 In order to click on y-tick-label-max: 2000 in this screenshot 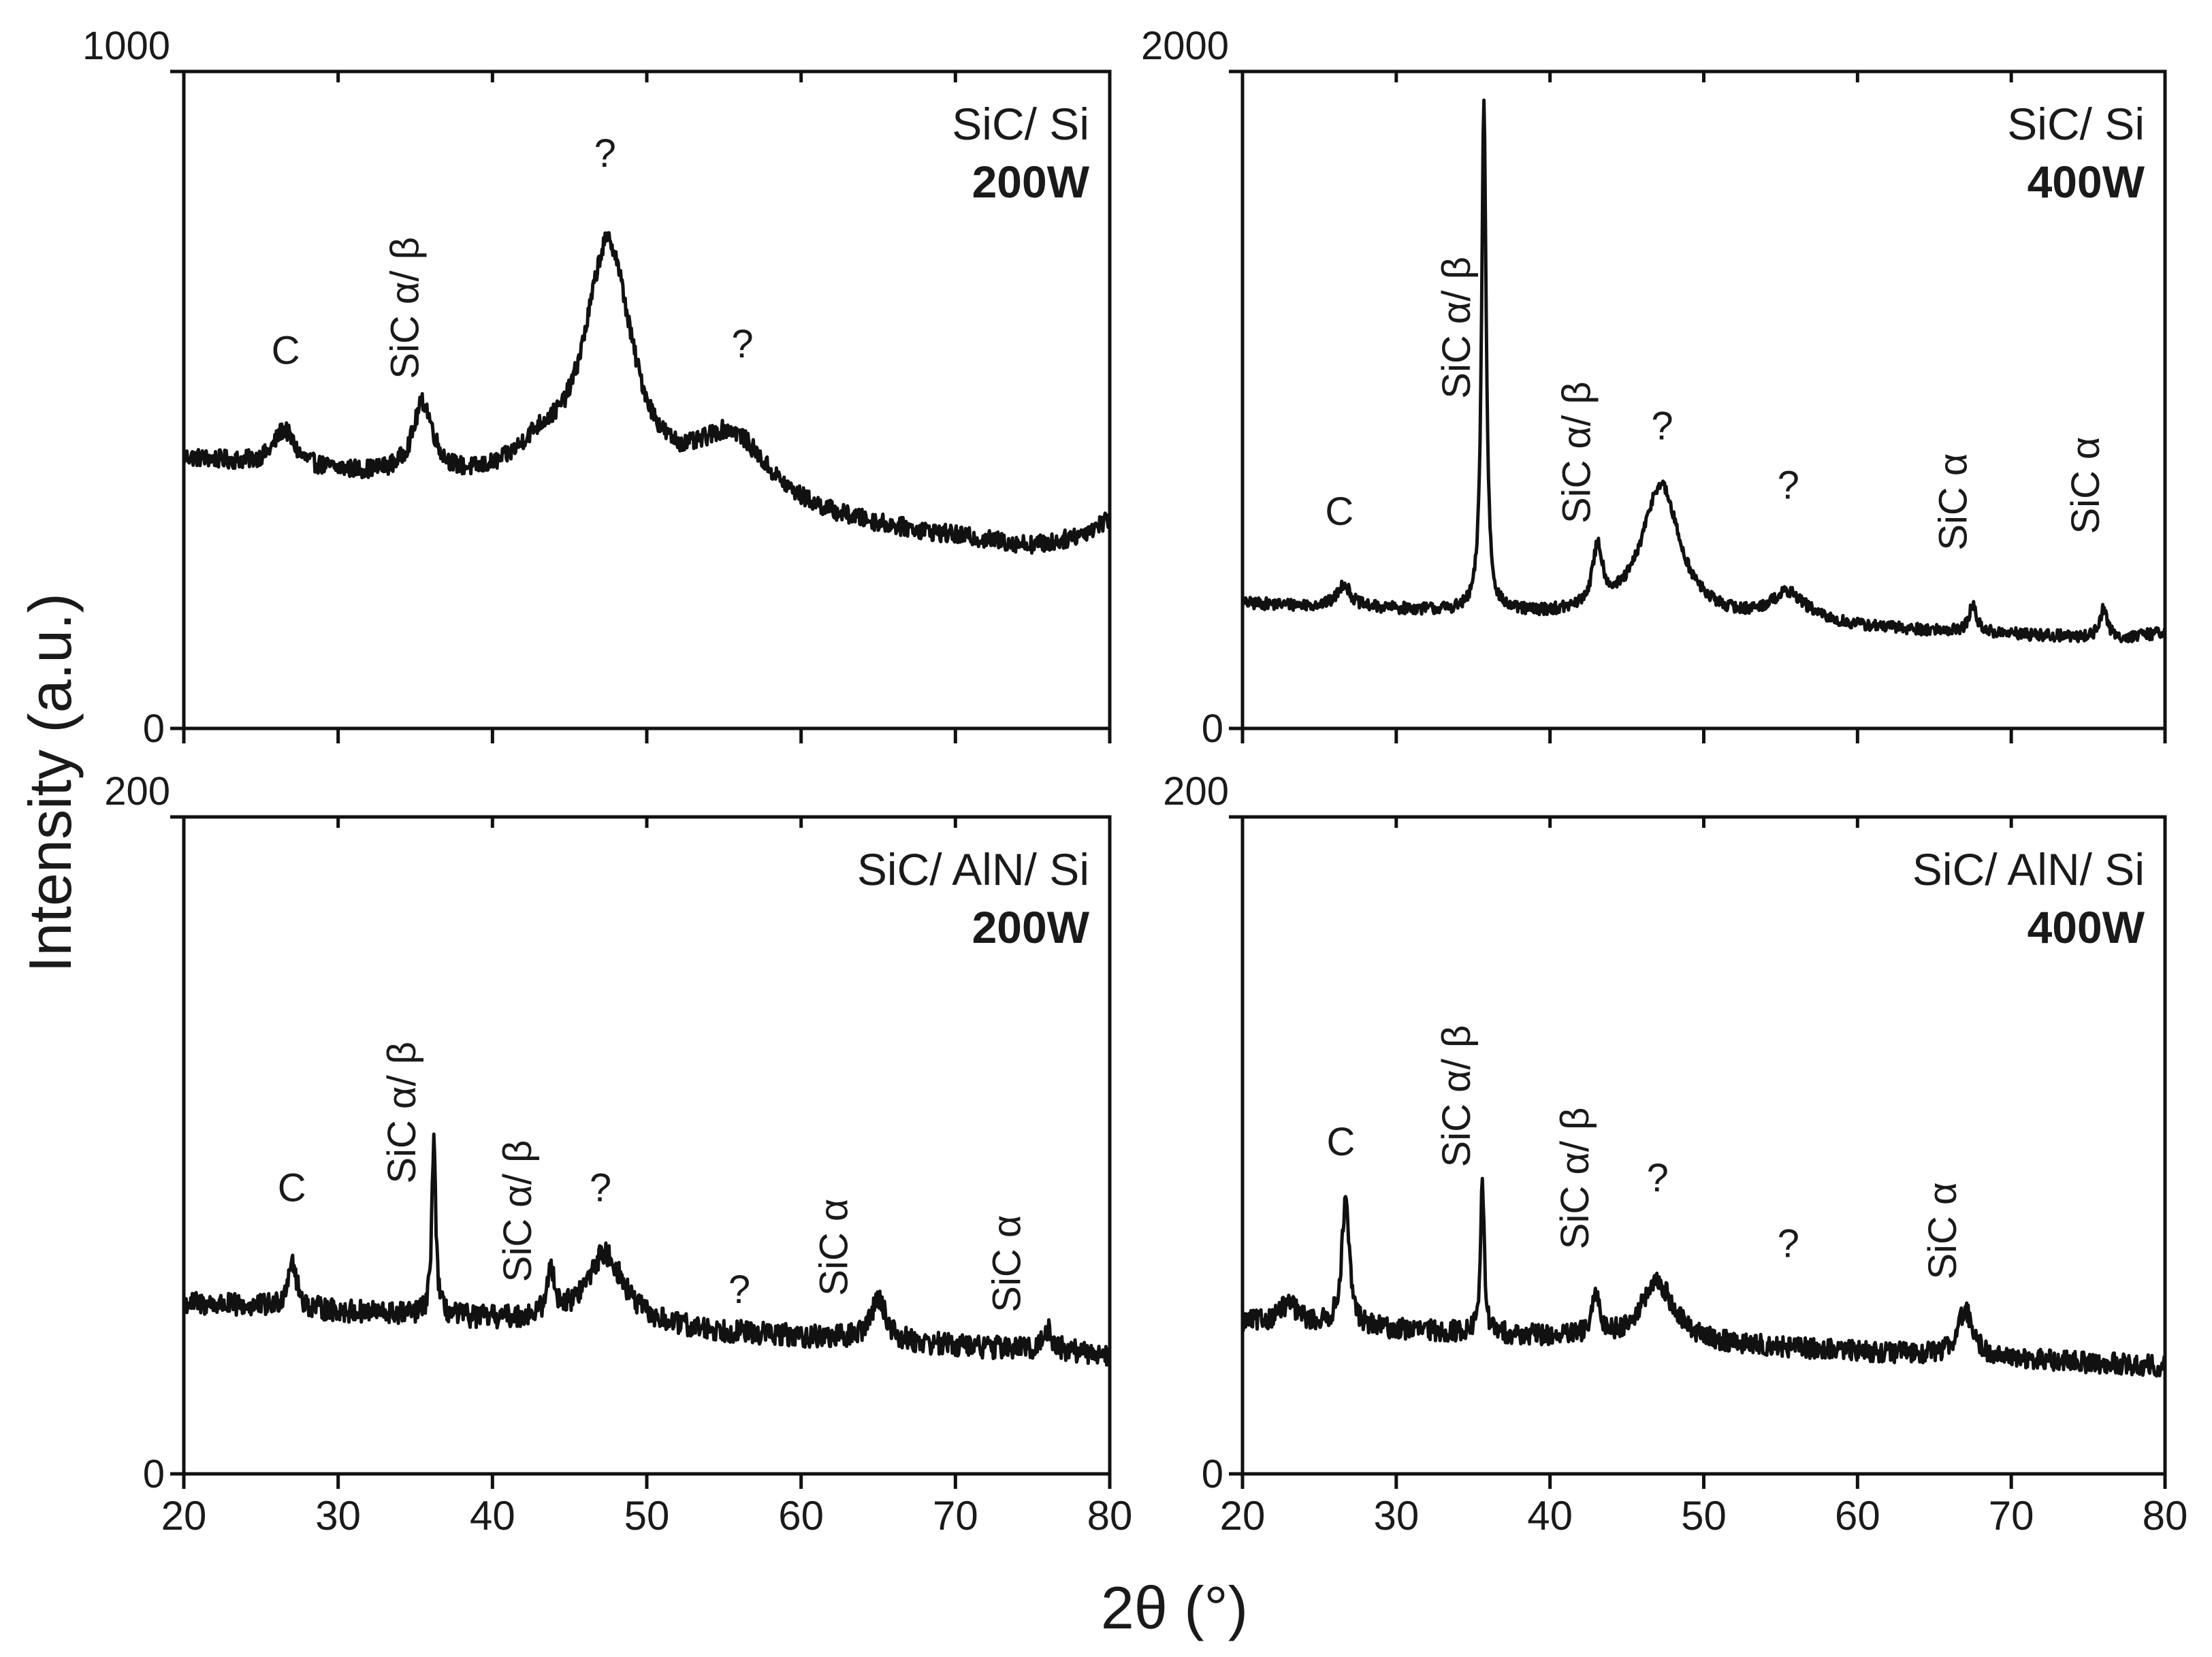, I will do `click(1185, 46)`.